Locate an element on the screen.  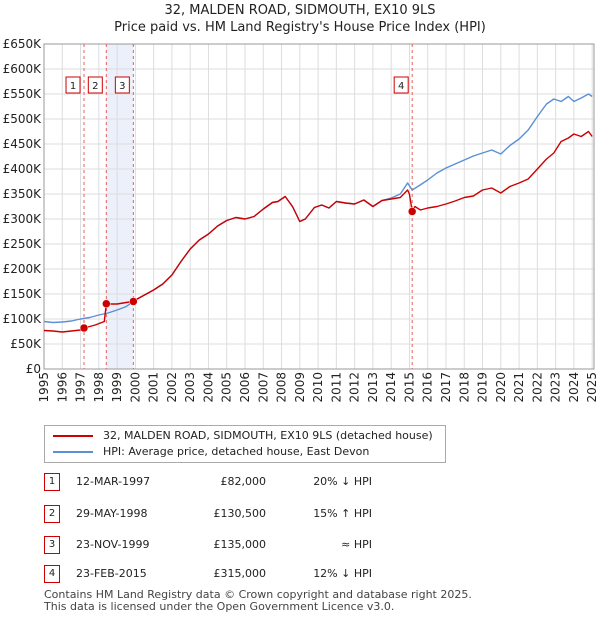
transaction-date: 23-FEB-2015 is located at coordinates (111, 573).